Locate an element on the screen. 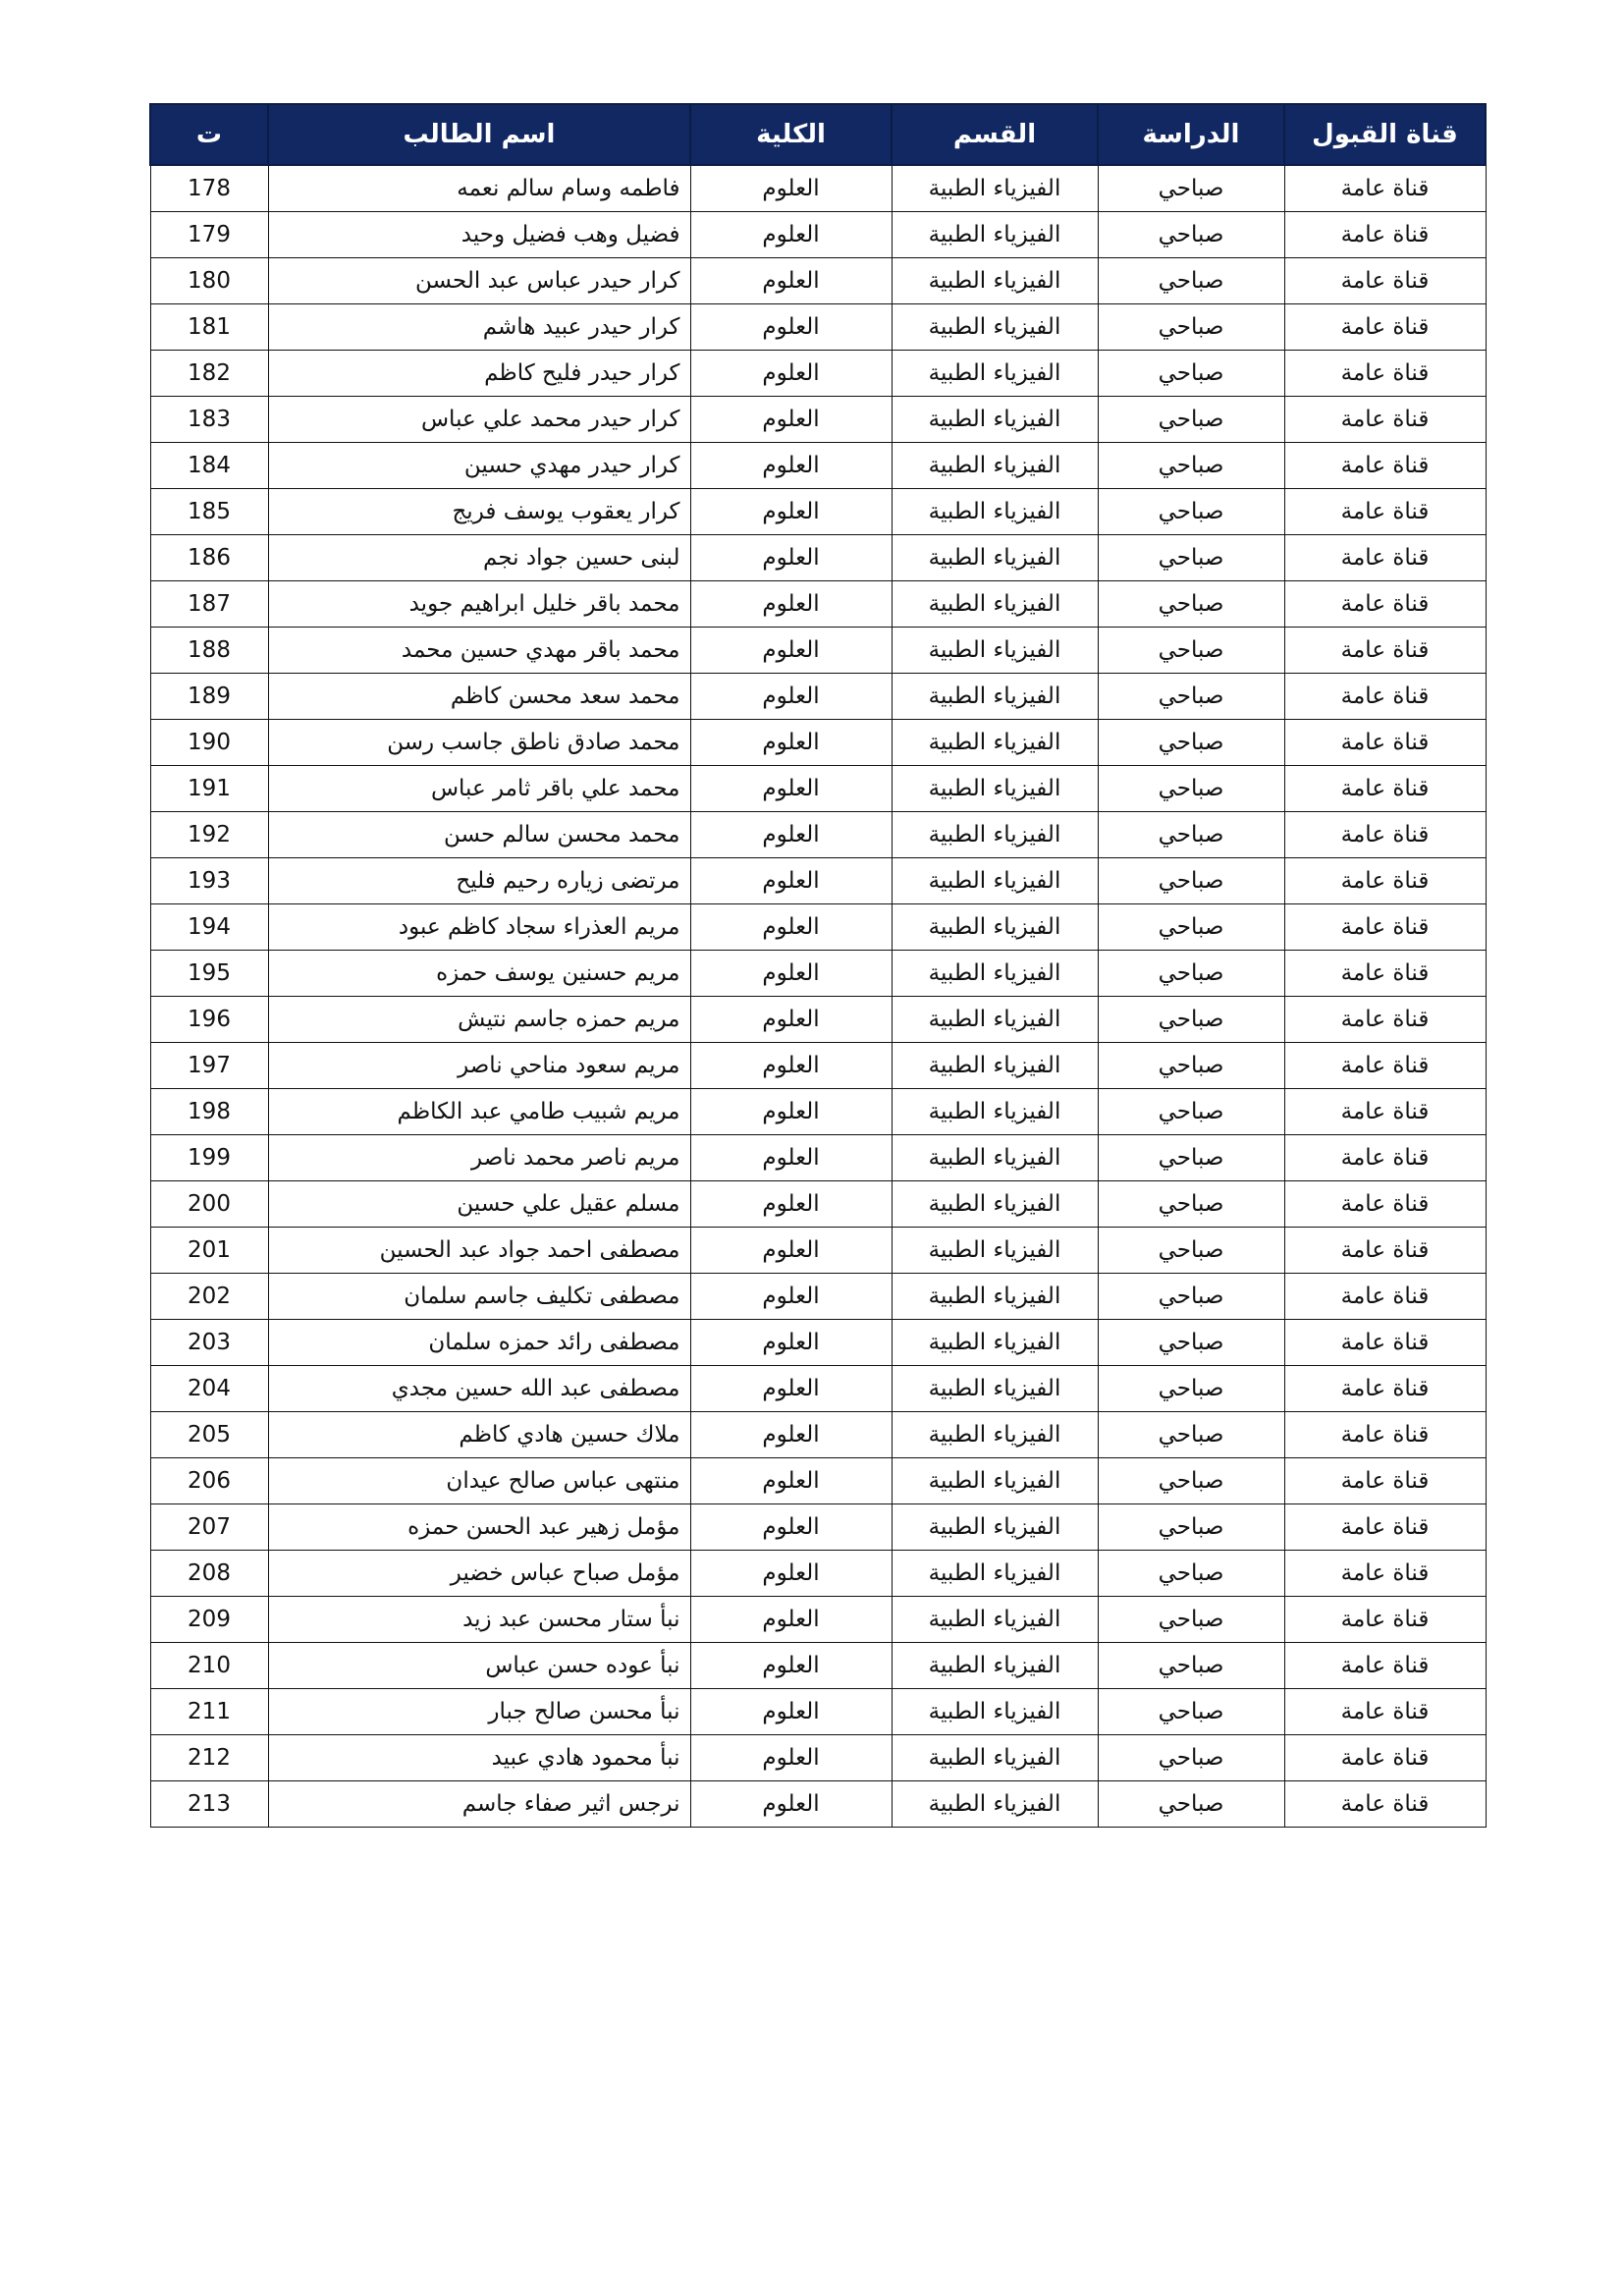 The height and width of the screenshot is (2296, 1624). column-header-name: اسم الطالب is located at coordinates (479, 134).